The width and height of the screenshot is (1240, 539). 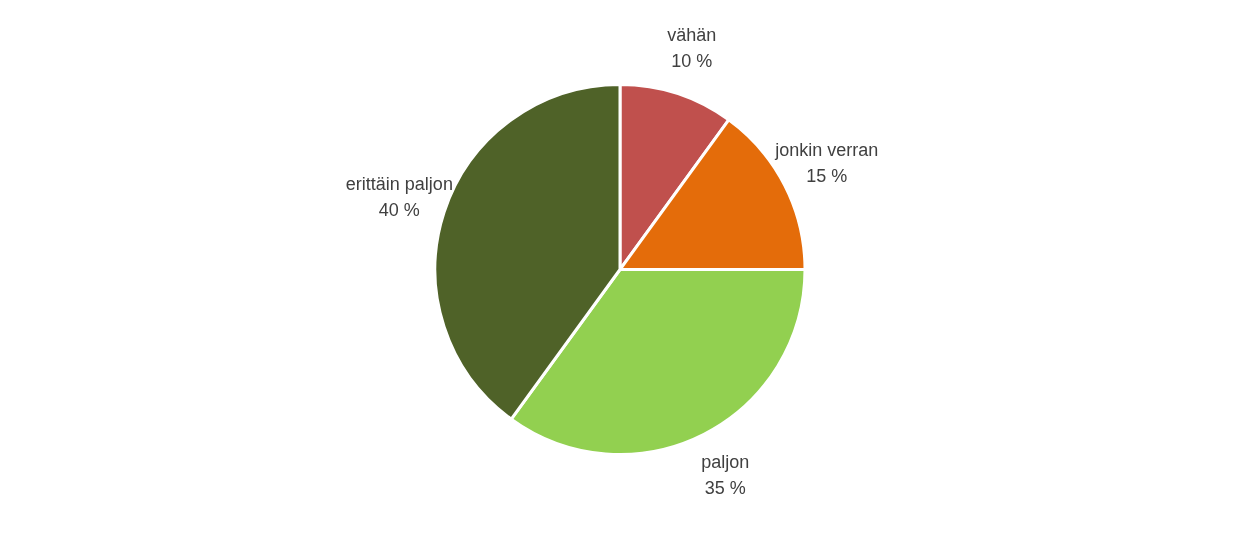 What do you see at coordinates (725, 462) in the screenshot?
I see `slice-label: paljon` at bounding box center [725, 462].